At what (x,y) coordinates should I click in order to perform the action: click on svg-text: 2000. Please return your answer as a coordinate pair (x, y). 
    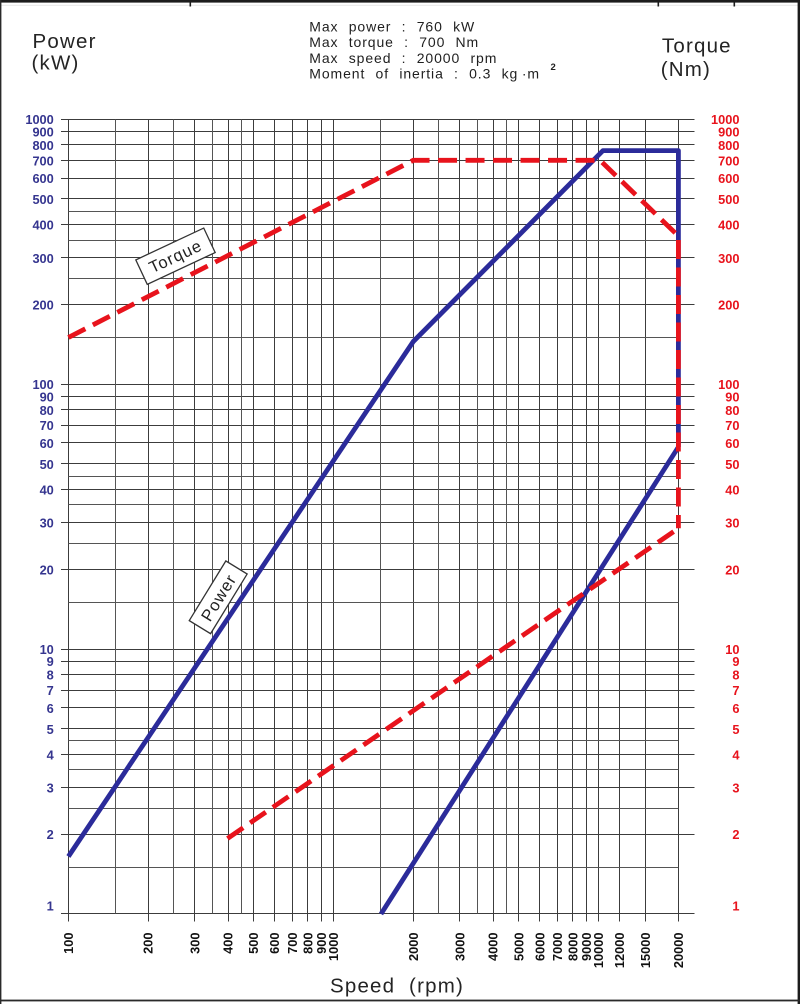
    Looking at the image, I should click on (413, 947).